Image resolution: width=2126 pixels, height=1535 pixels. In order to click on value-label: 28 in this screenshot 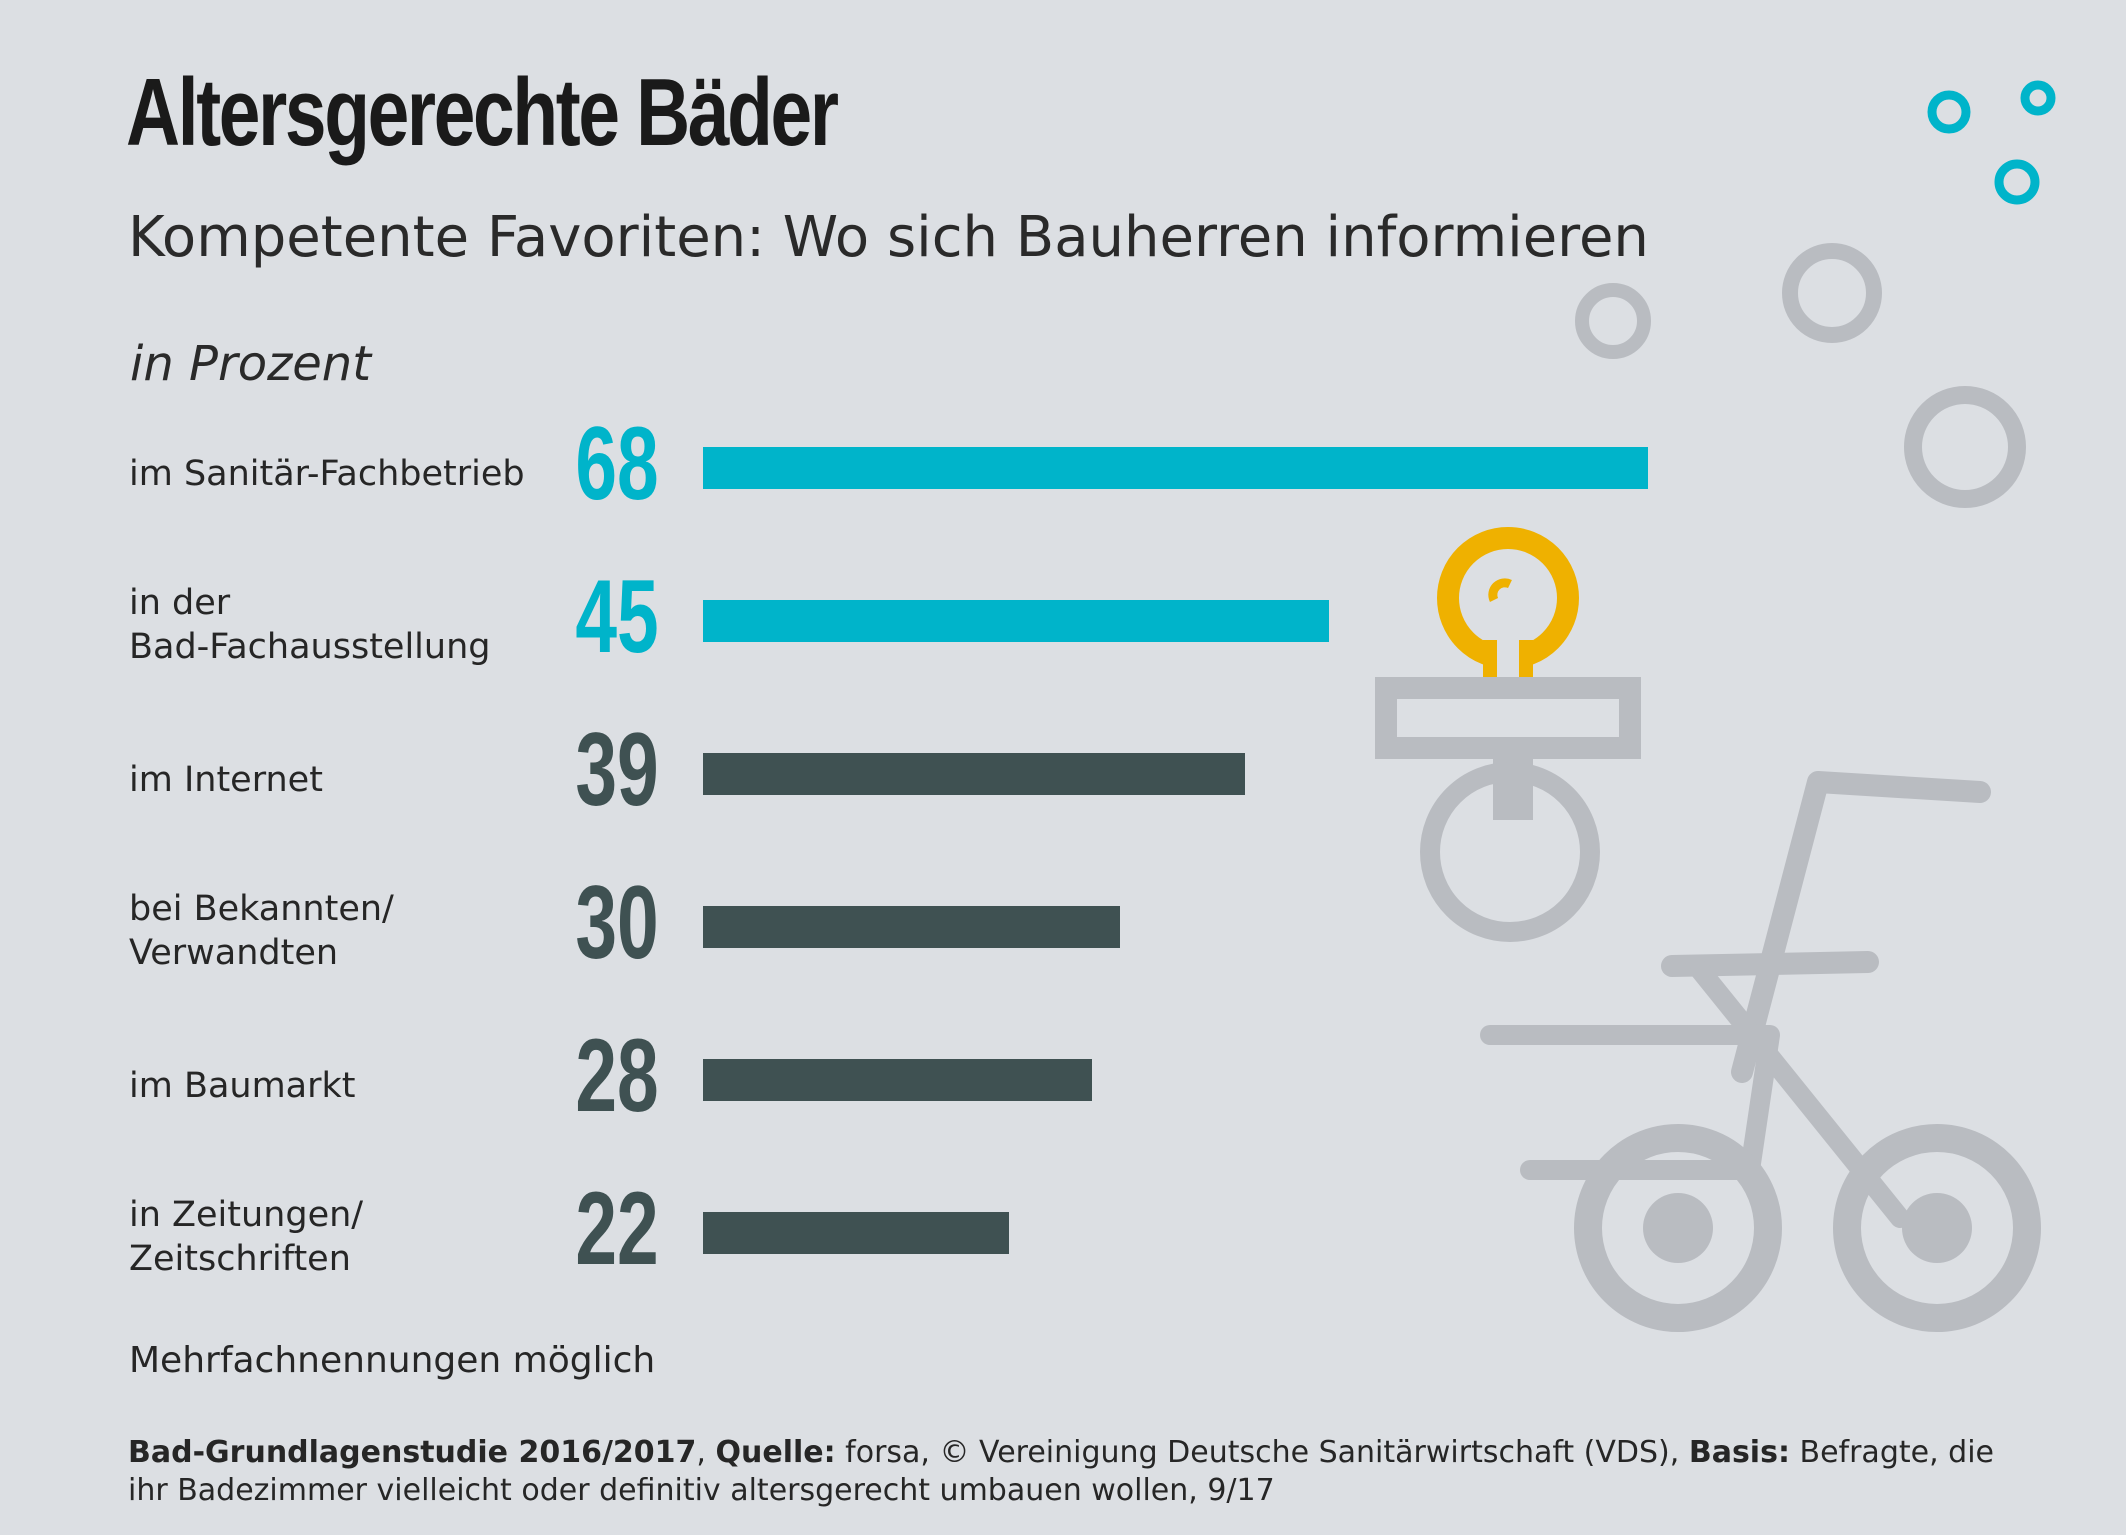, I will do `click(617, 1076)`.